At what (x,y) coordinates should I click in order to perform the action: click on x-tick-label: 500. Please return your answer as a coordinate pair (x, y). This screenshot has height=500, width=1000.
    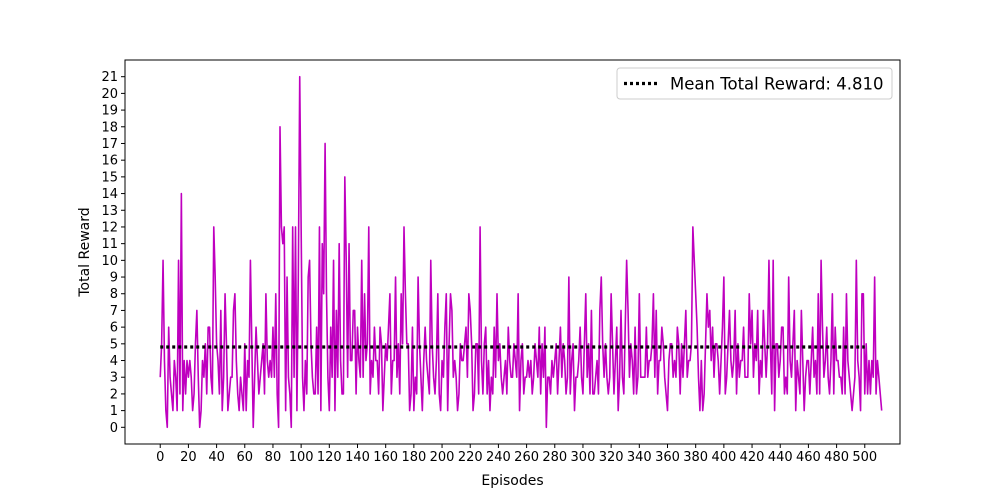
    Looking at the image, I should click on (864, 457).